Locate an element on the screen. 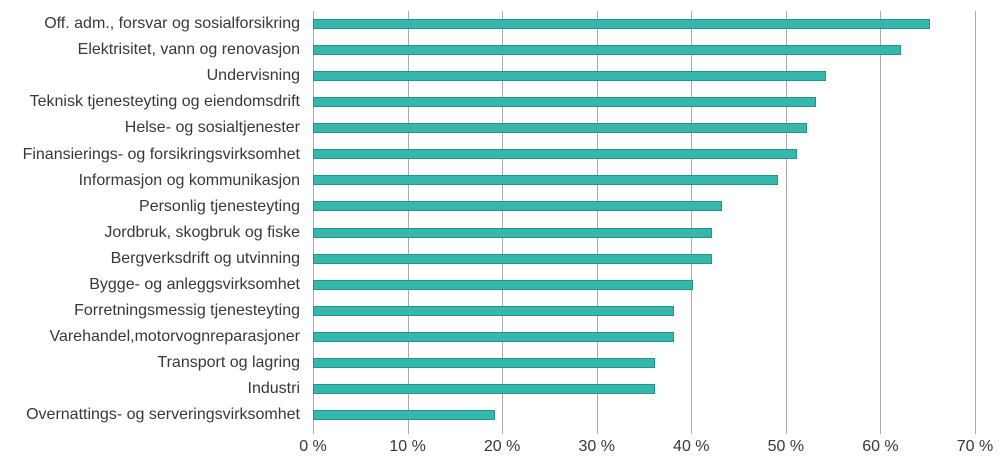  x-tick-label: 50 % is located at coordinates (786, 446).